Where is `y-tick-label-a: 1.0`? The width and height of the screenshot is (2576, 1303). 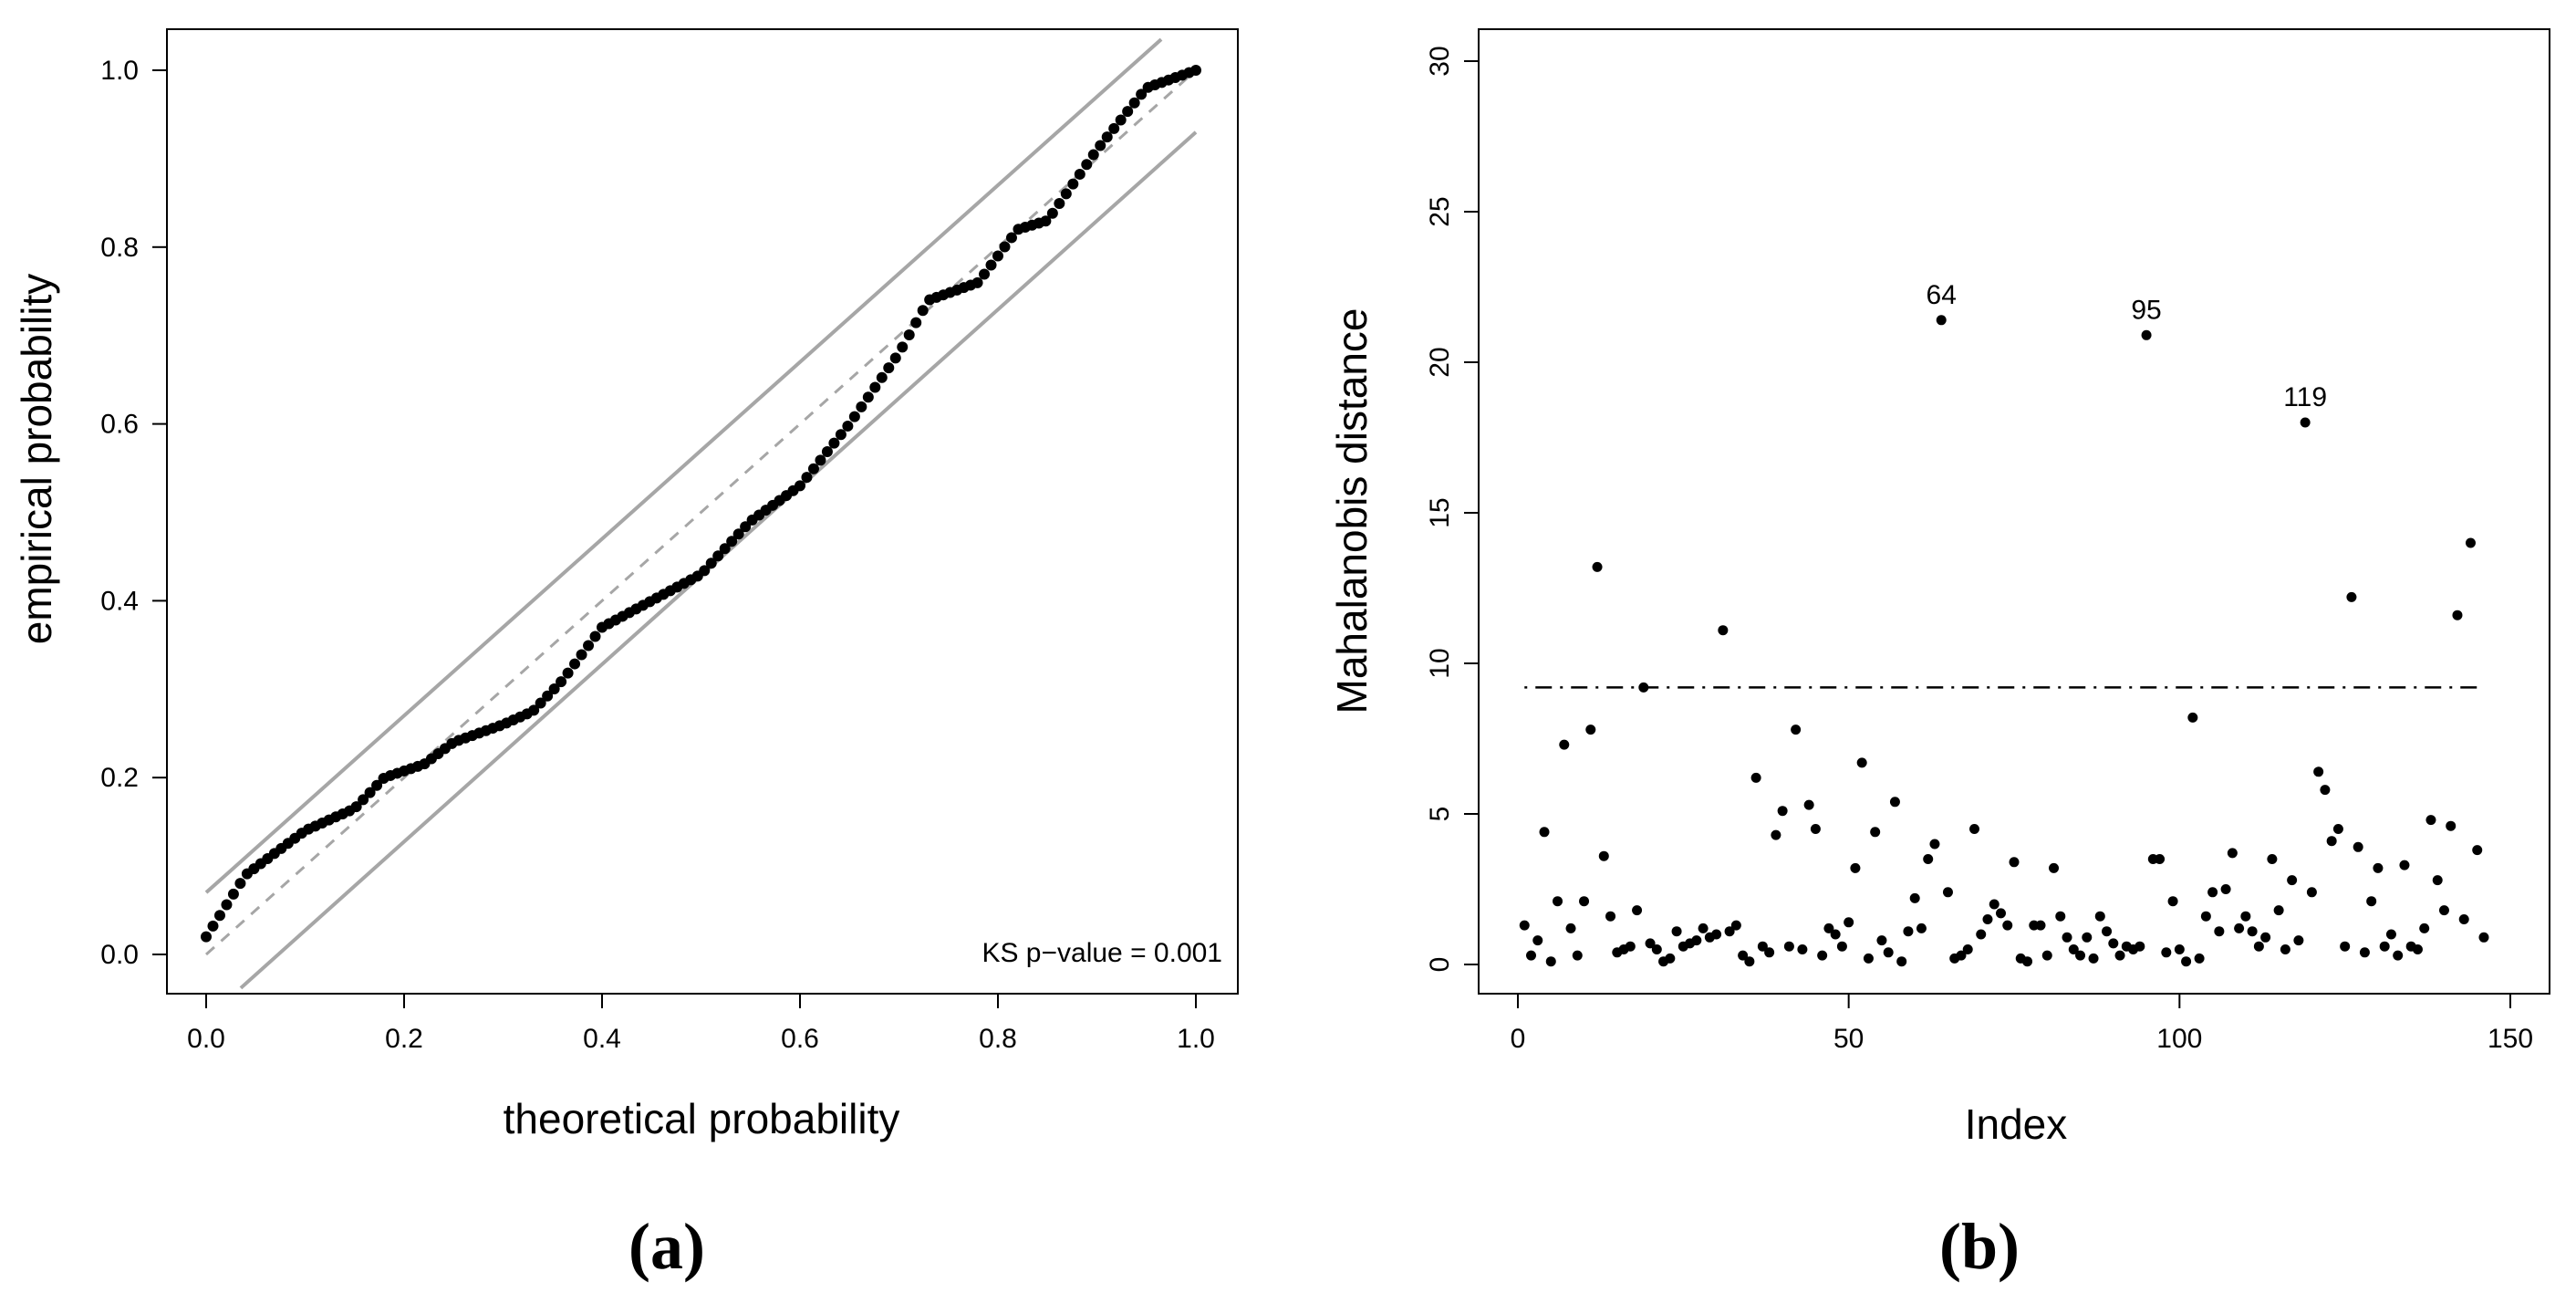 y-tick-label-a: 1.0 is located at coordinates (119, 71).